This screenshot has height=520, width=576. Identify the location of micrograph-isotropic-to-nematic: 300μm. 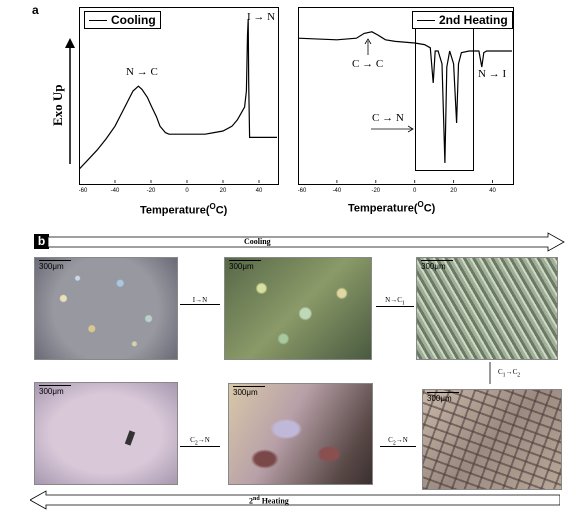
(106, 308).